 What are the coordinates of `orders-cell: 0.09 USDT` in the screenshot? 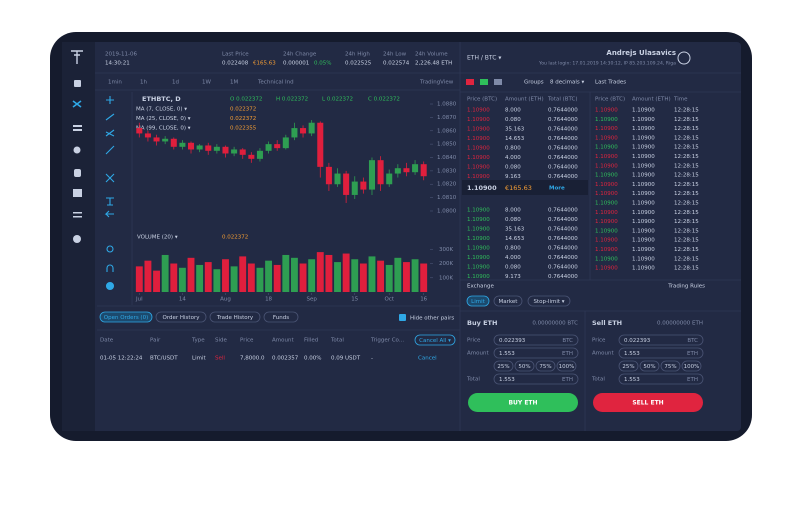 It's located at (346, 359).